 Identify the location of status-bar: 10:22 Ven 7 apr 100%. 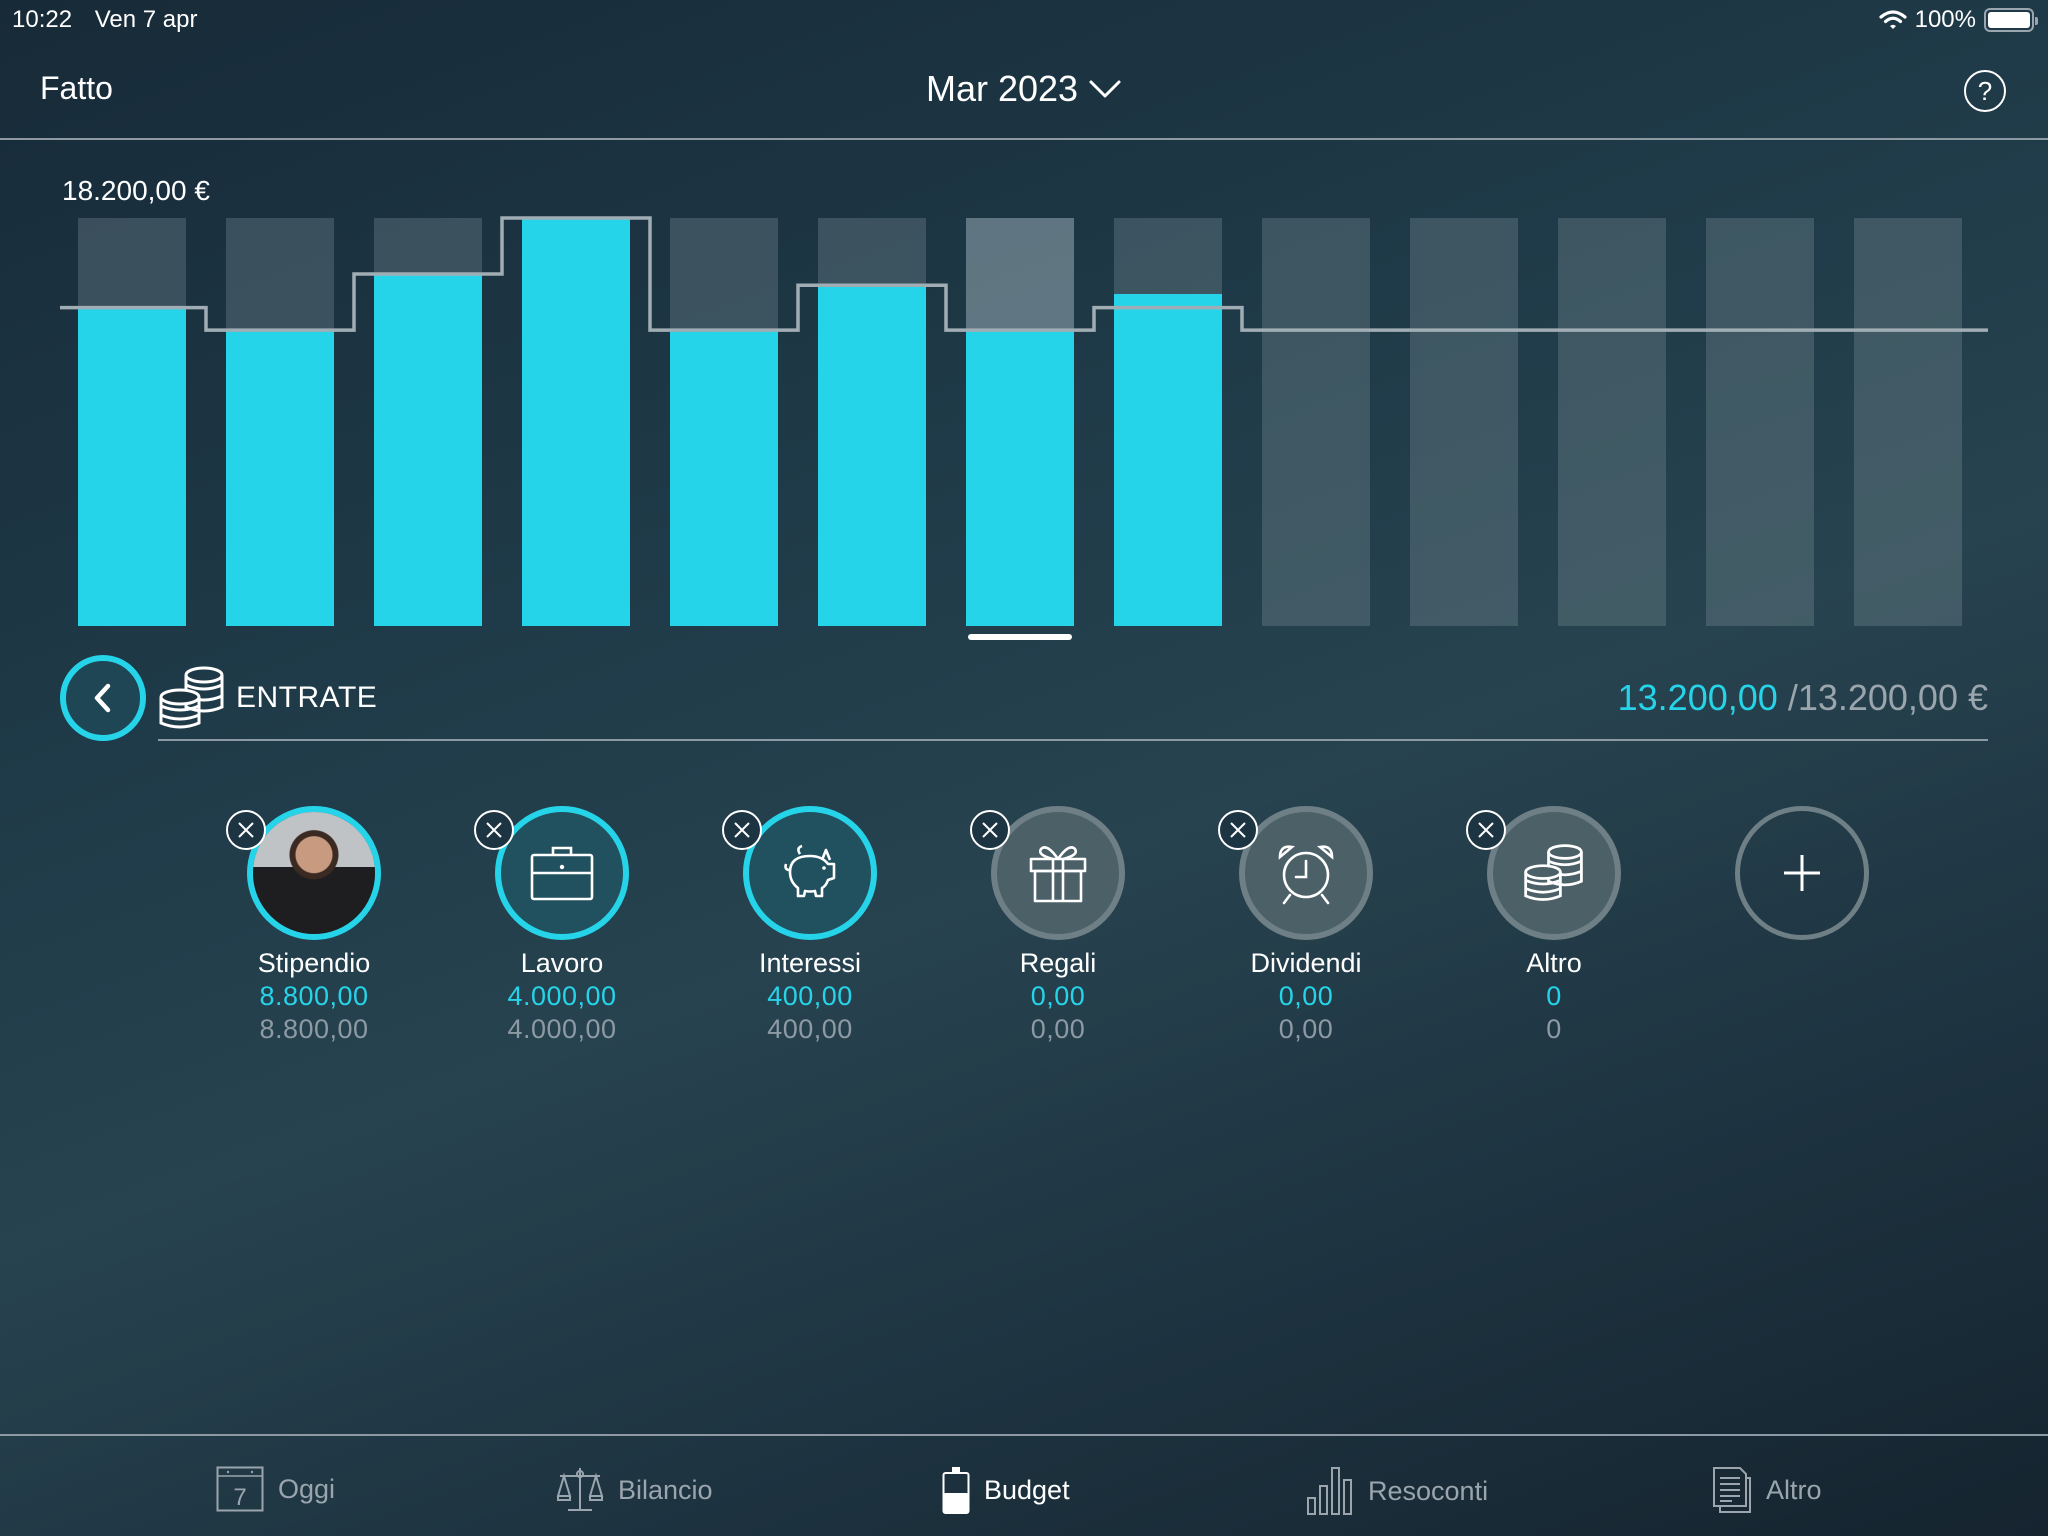
(1024, 20).